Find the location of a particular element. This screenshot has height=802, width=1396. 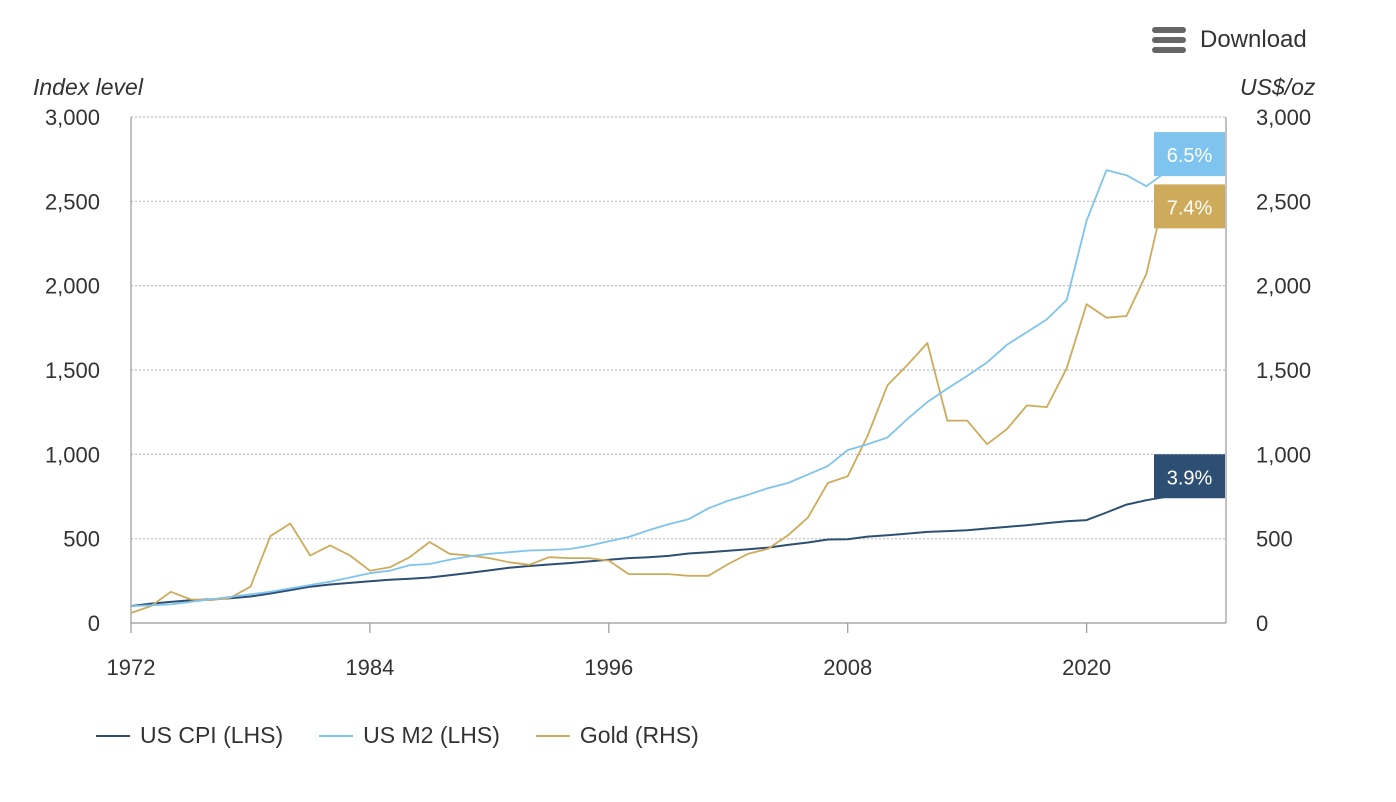

end-label-box-m2 is located at coordinates (1189, 154).